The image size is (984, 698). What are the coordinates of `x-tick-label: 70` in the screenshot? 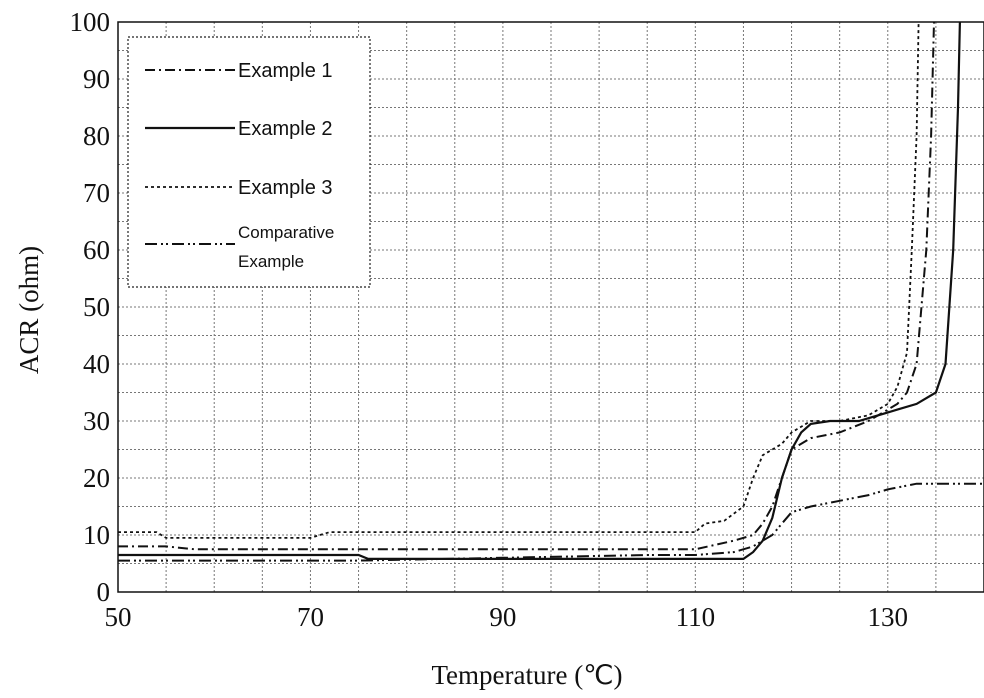 It's located at (310, 617).